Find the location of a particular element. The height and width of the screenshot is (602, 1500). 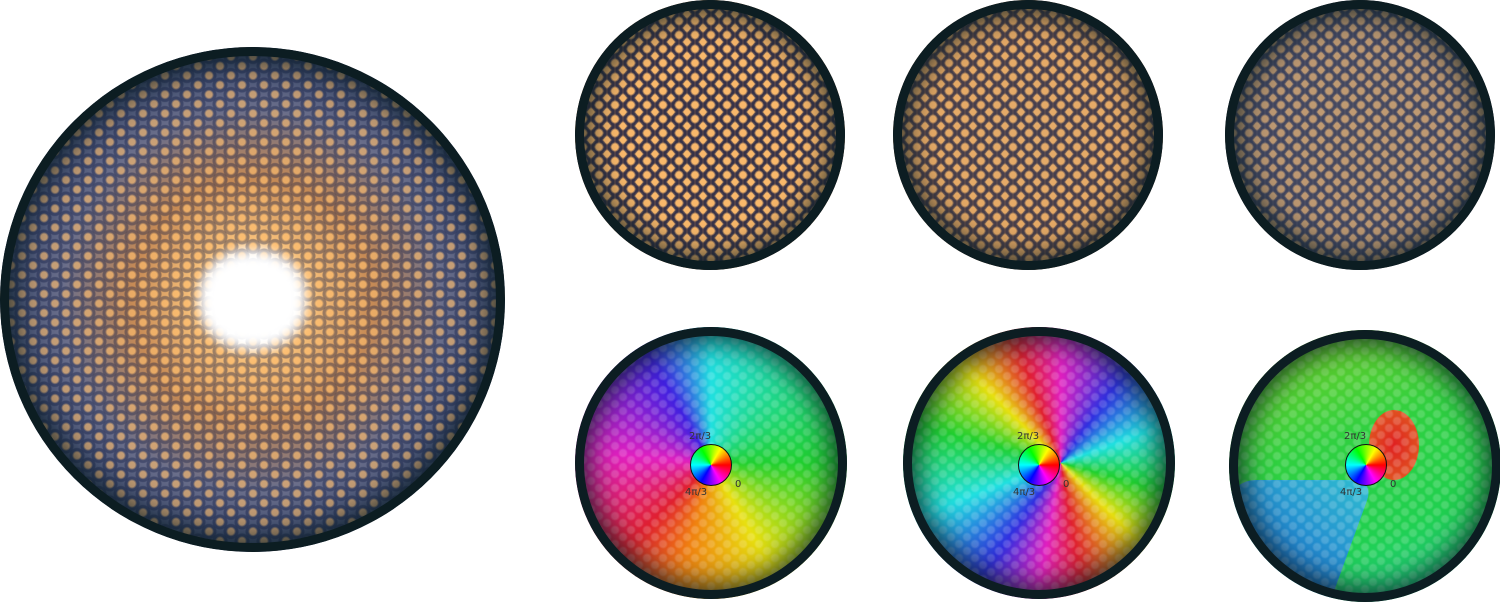

phase-panel is located at coordinates (1039, 463).